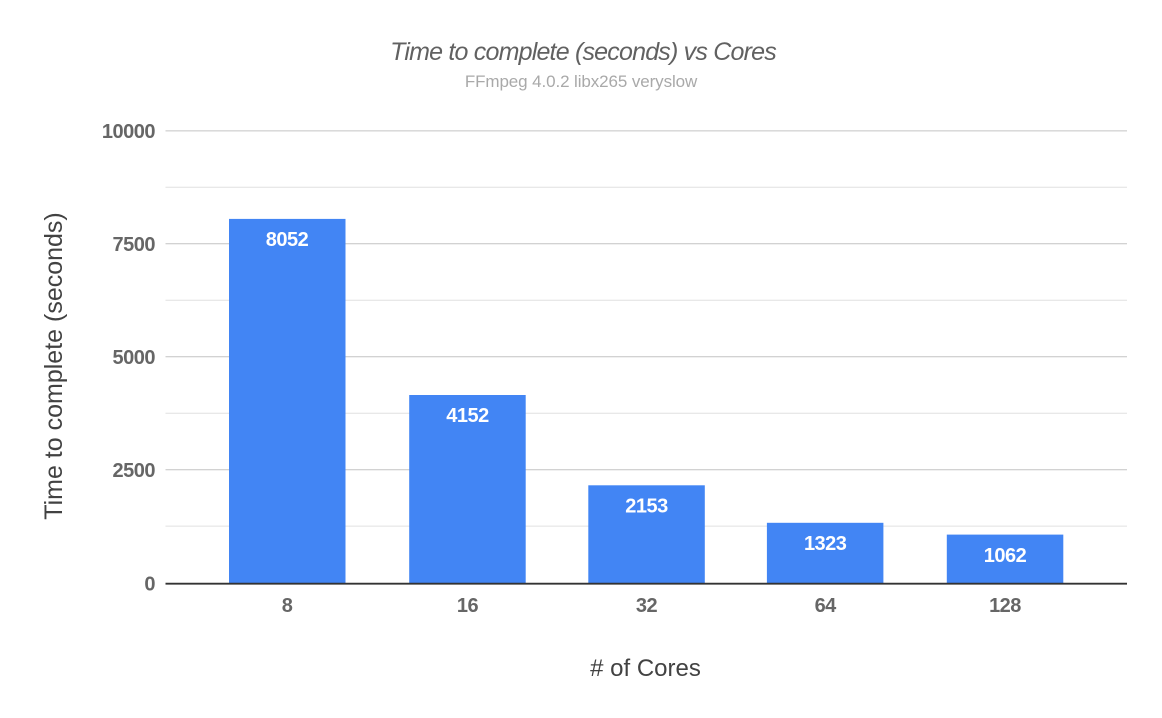 Image resolution: width=1162 pixels, height=718 pixels. Describe the element at coordinates (583, 52) in the screenshot. I see `svg-text:Time to complete (seconds) vs: Time to complete (seconds) vs Cores` at that location.